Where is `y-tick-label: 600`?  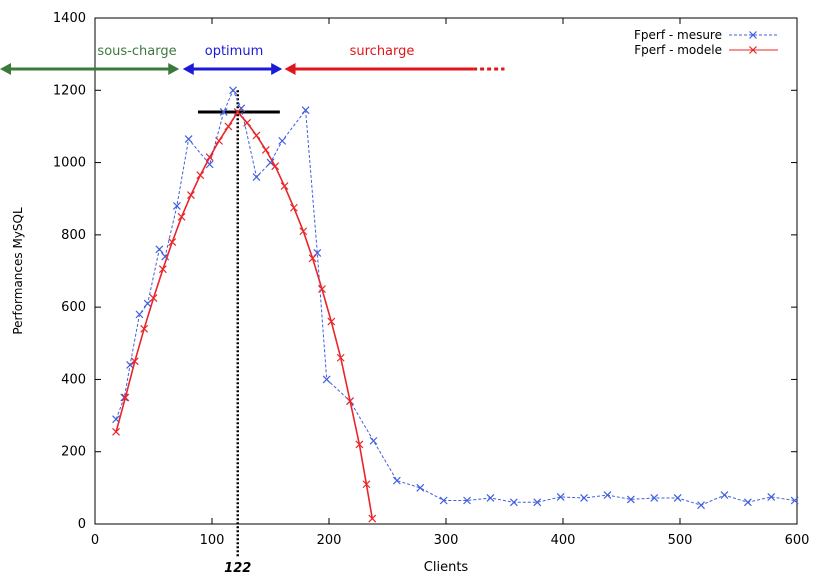
y-tick-label: 600 is located at coordinates (73, 307).